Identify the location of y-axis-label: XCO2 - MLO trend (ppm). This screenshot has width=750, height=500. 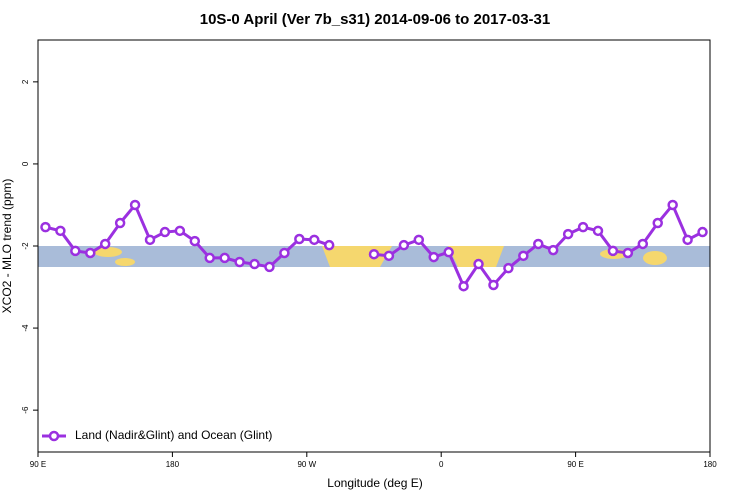
(7, 246).